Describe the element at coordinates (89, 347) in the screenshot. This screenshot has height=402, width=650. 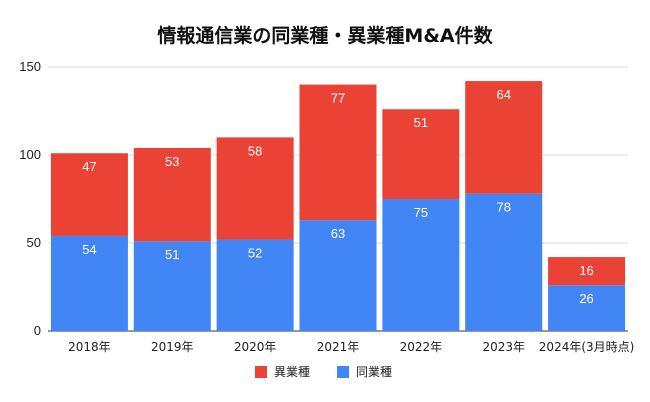
I see `x-tick-label: 2018年` at that location.